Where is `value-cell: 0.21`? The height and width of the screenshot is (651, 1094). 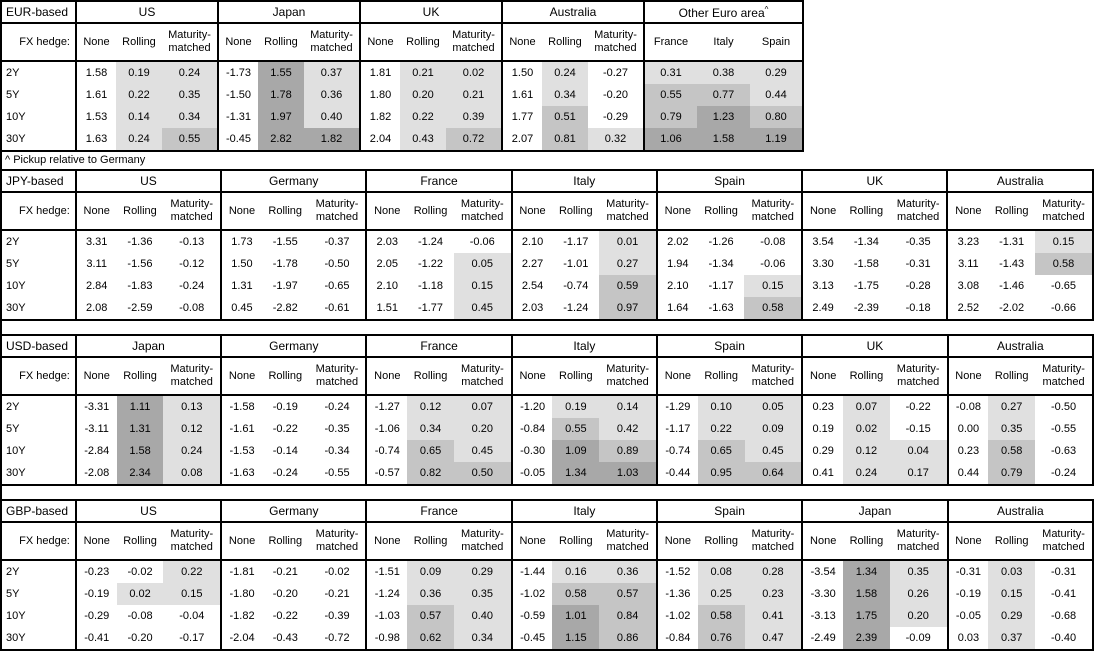 value-cell: 0.21 is located at coordinates (423, 72).